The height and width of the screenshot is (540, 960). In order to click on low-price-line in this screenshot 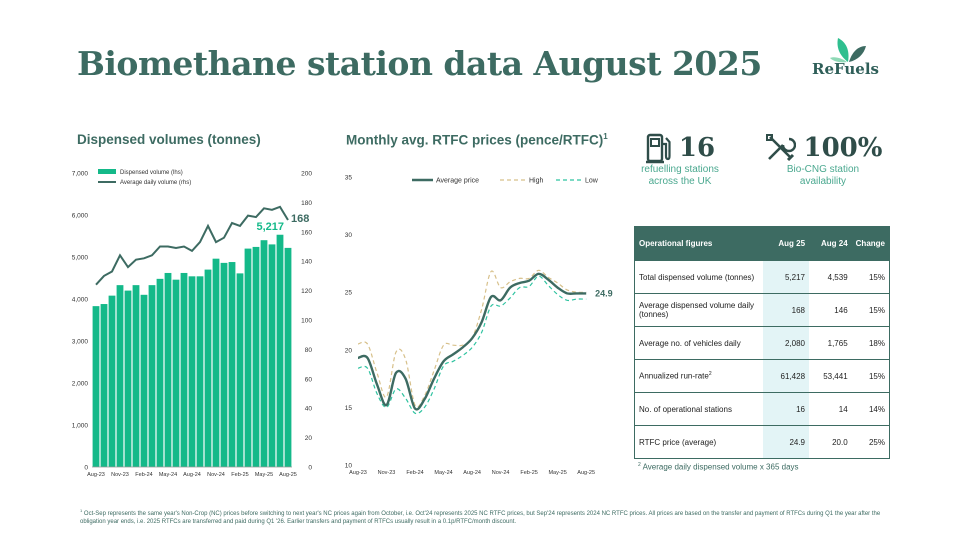, I will do `click(472, 345)`.